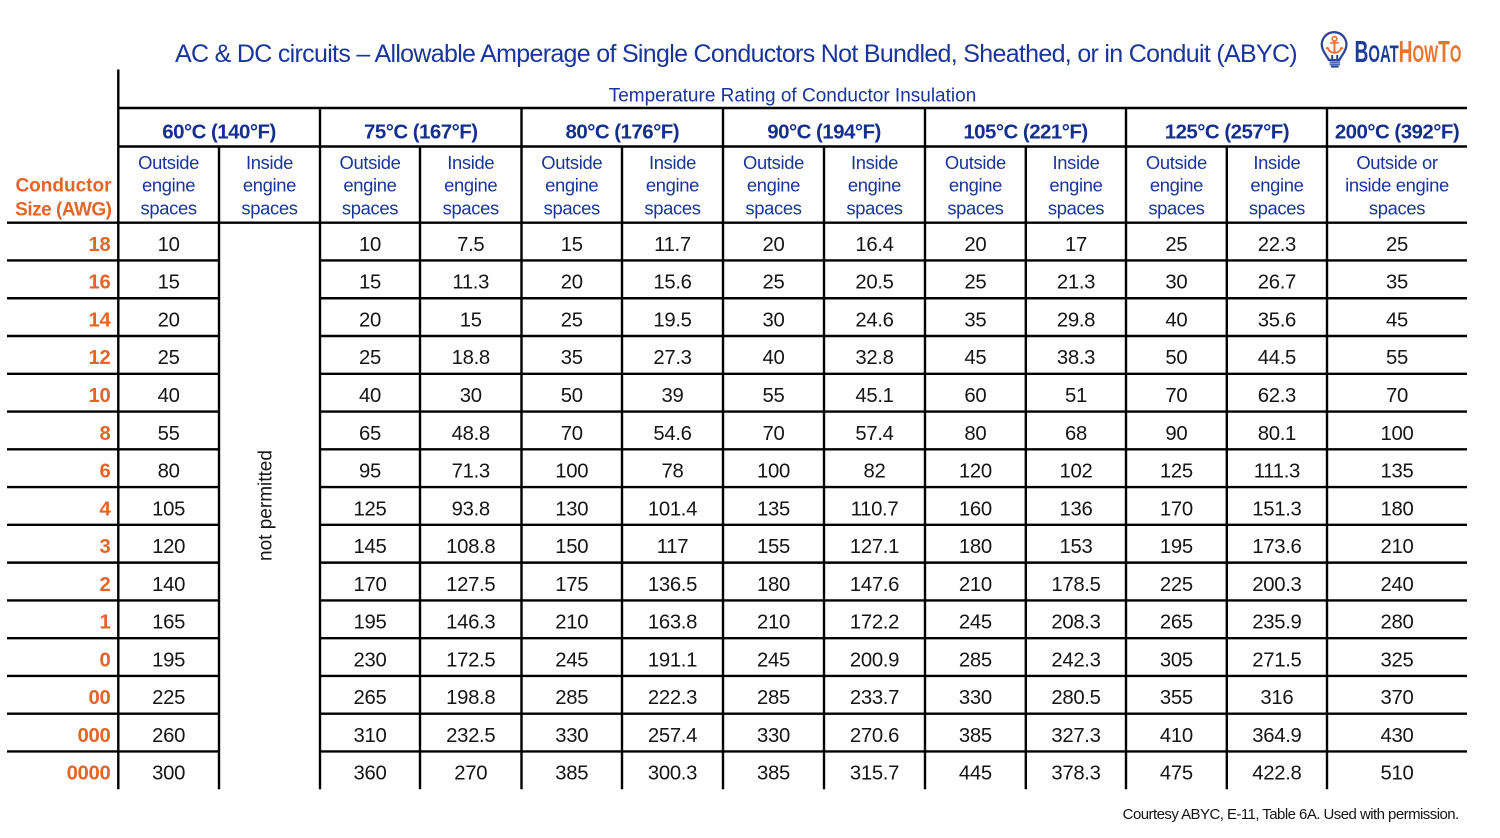 This screenshot has height=838, width=1500. Describe the element at coordinates (672, 320) in the screenshot. I see `svg-text: 19.5` at that location.